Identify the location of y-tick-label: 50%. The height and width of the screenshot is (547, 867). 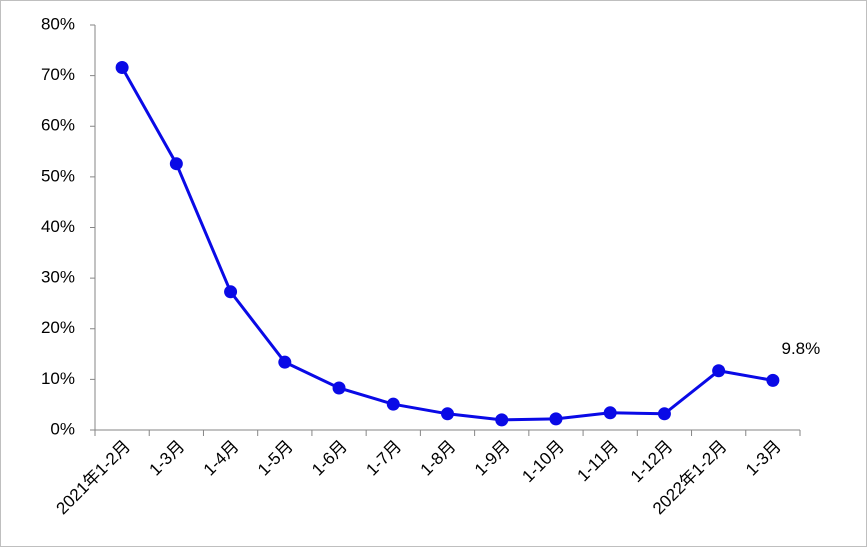
(58, 175).